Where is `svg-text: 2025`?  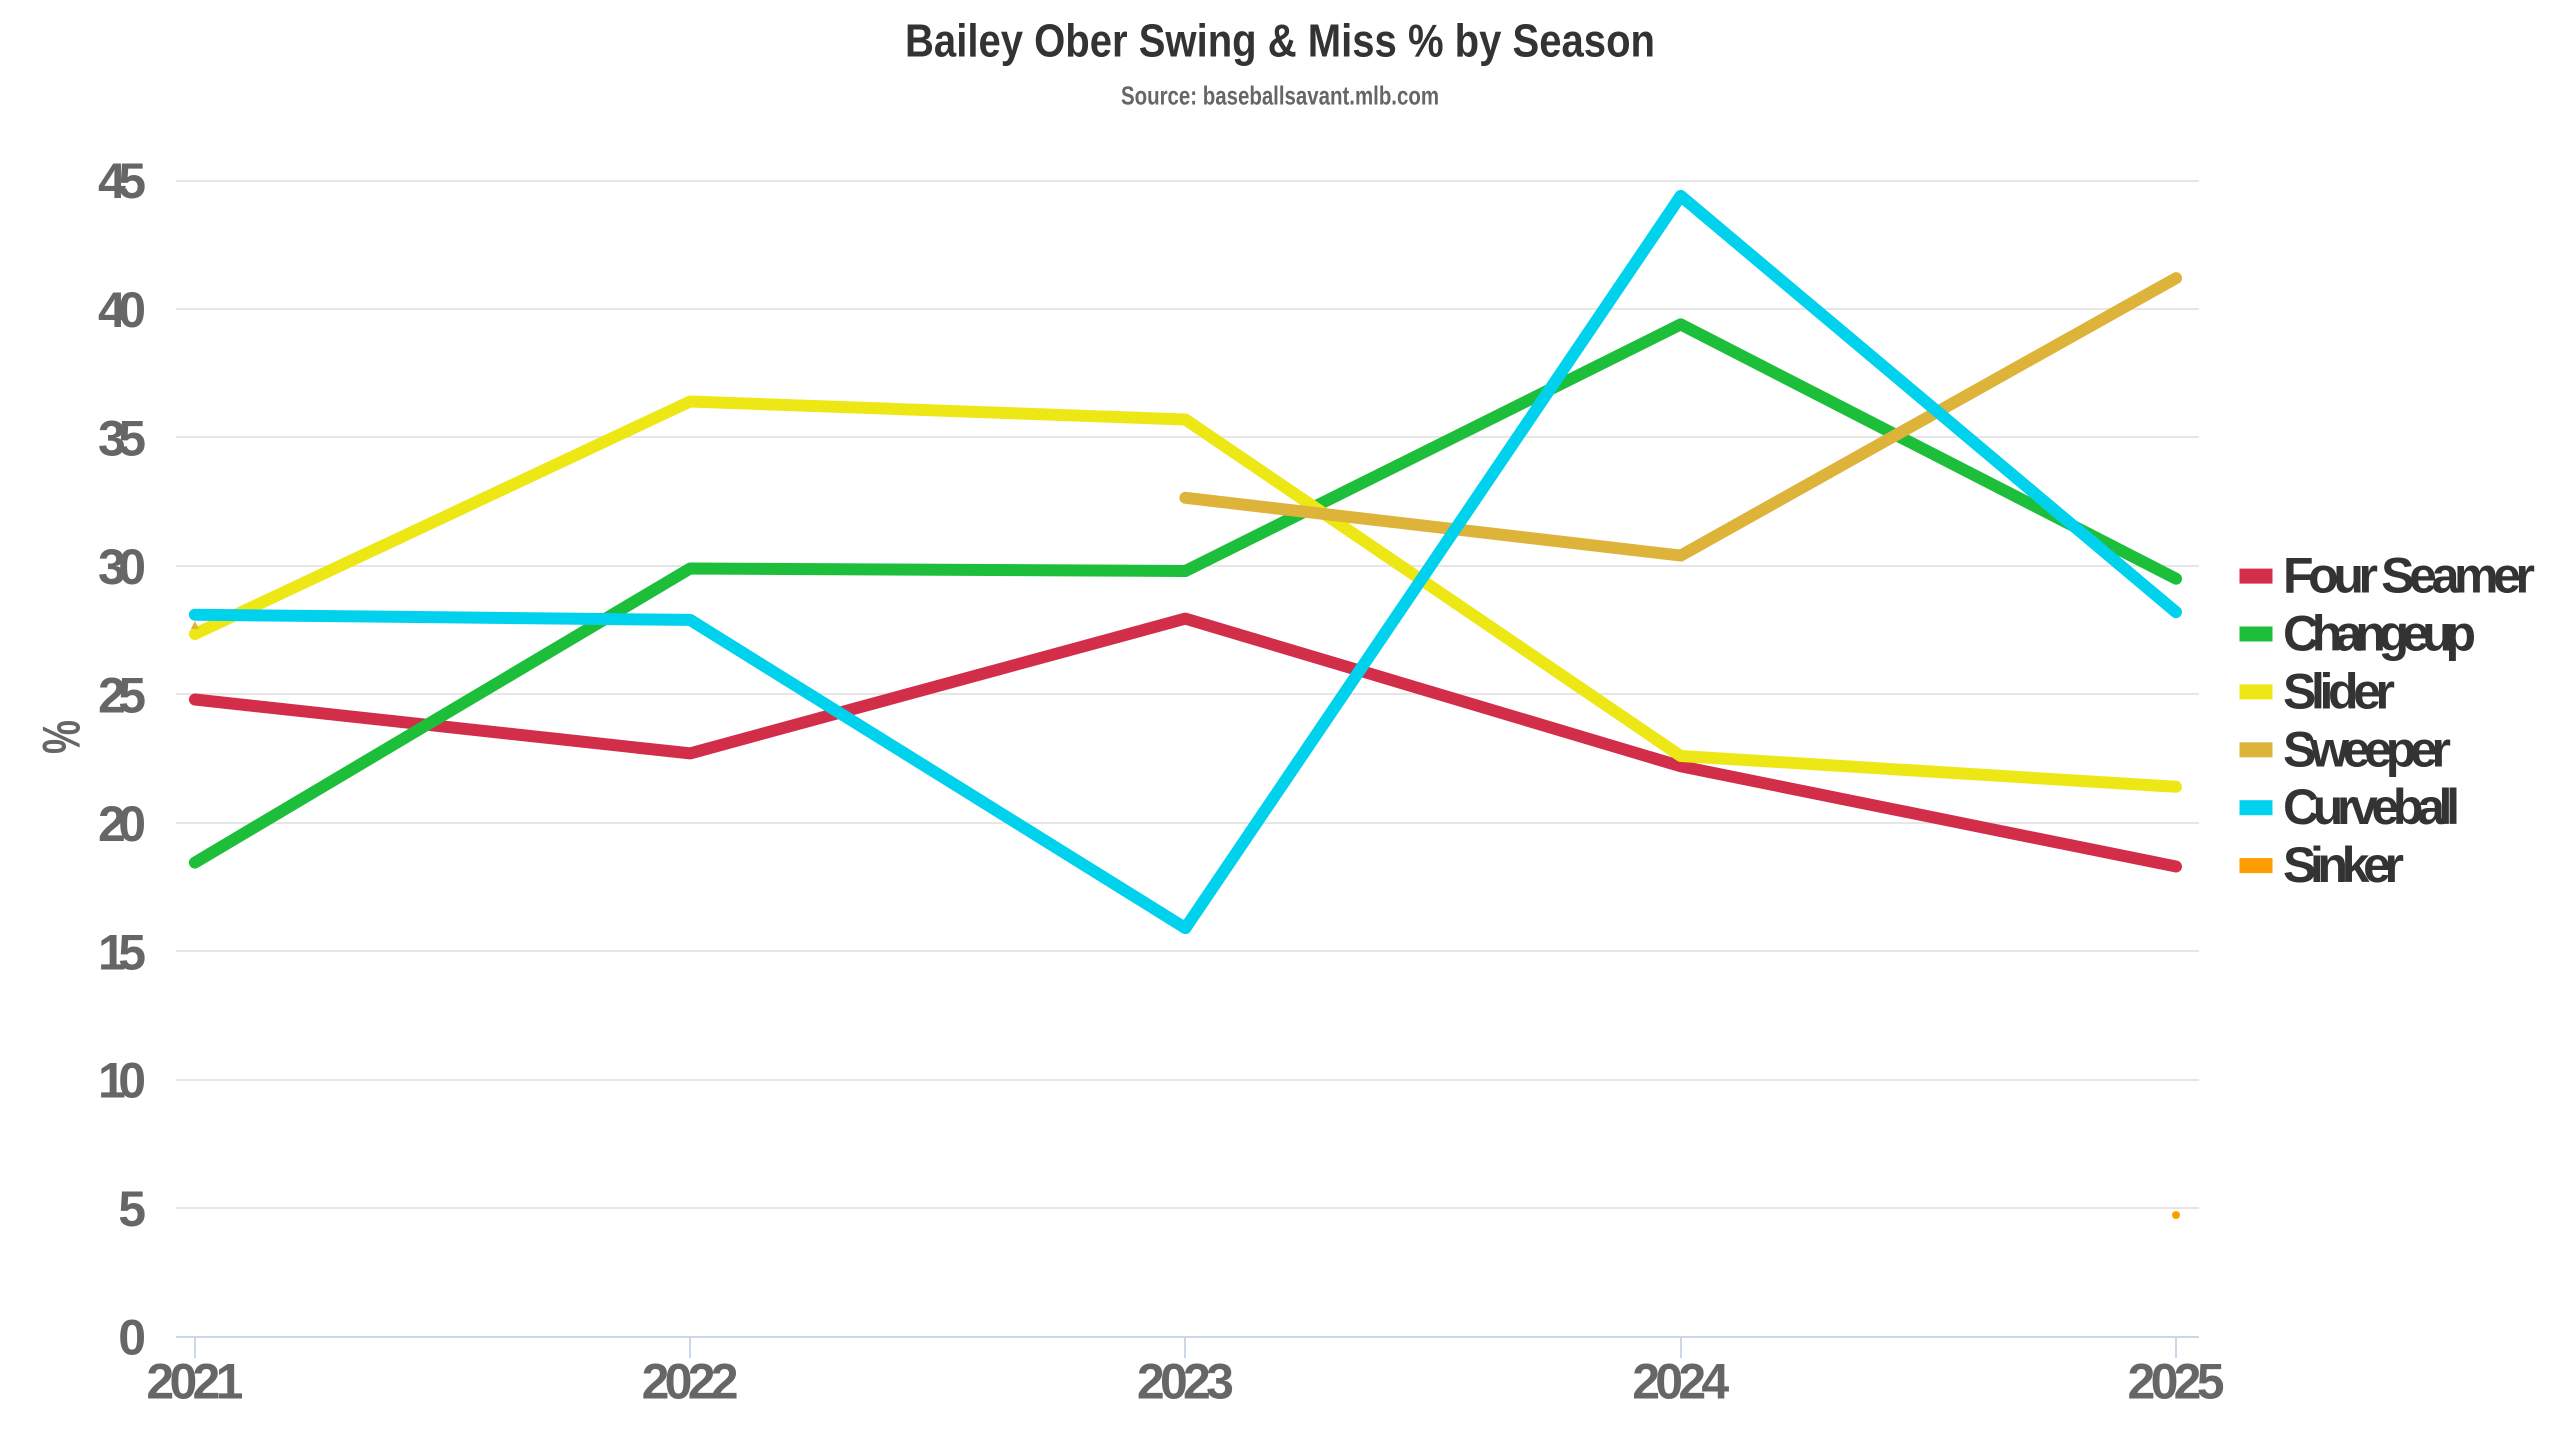
svg-text: 2025 is located at coordinates (2176, 1381).